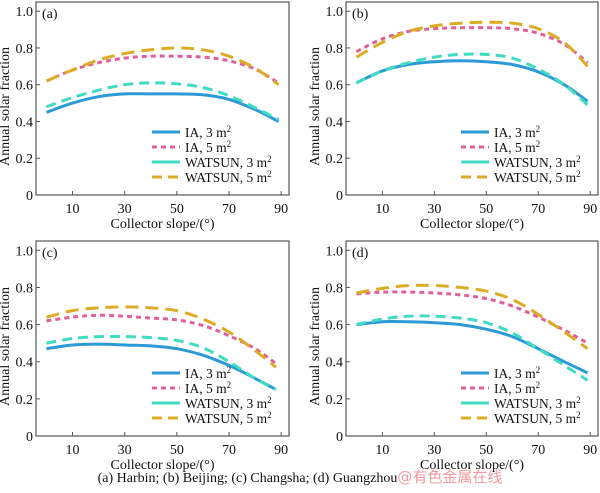 The width and height of the screenshot is (600, 493). I want to click on panel-label: (c), so click(50, 253).